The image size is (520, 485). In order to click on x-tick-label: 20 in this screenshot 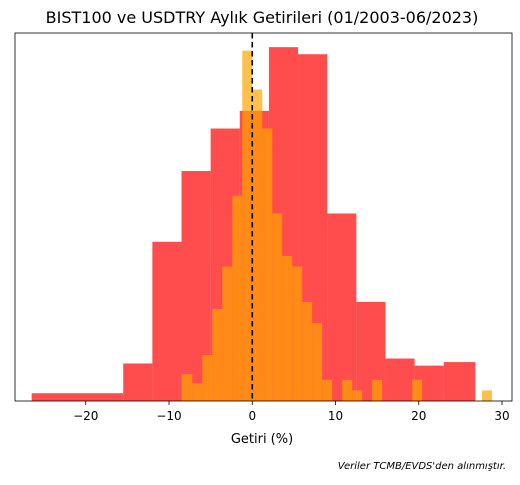, I will do `click(418, 416)`.